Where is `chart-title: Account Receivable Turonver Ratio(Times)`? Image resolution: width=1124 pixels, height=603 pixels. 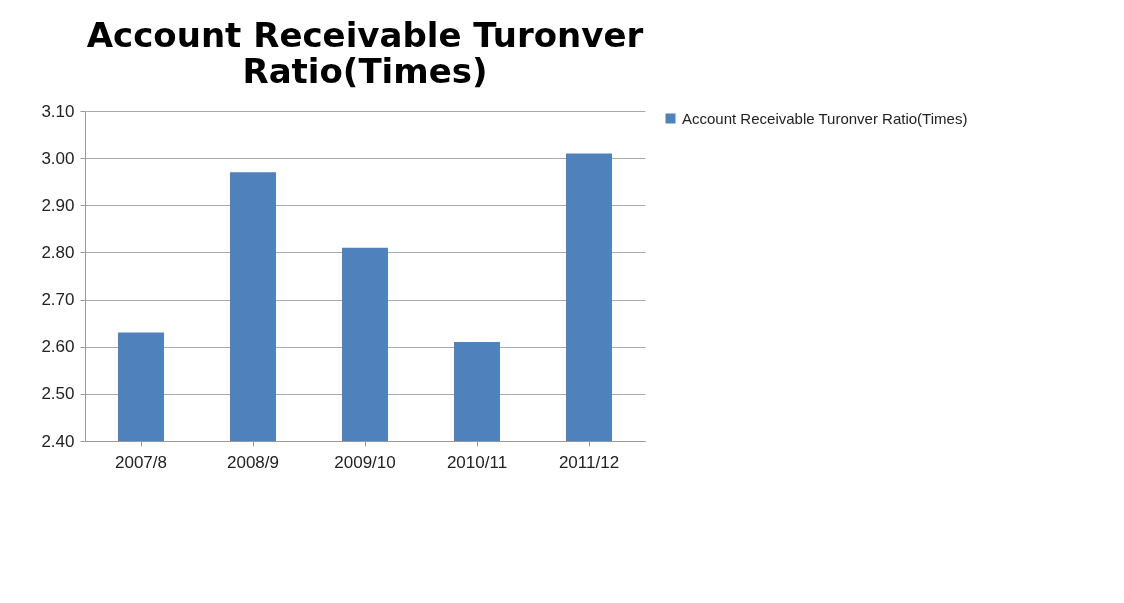 chart-title: Account Receivable Turonver Ratio(Times) is located at coordinates (365, 53).